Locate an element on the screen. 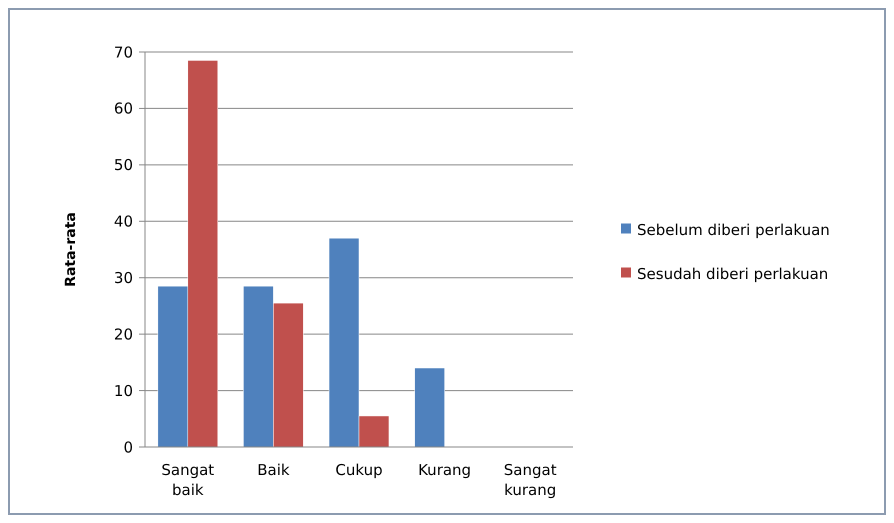 The image size is (894, 523). y-tick-label: 40 is located at coordinates (123, 221).